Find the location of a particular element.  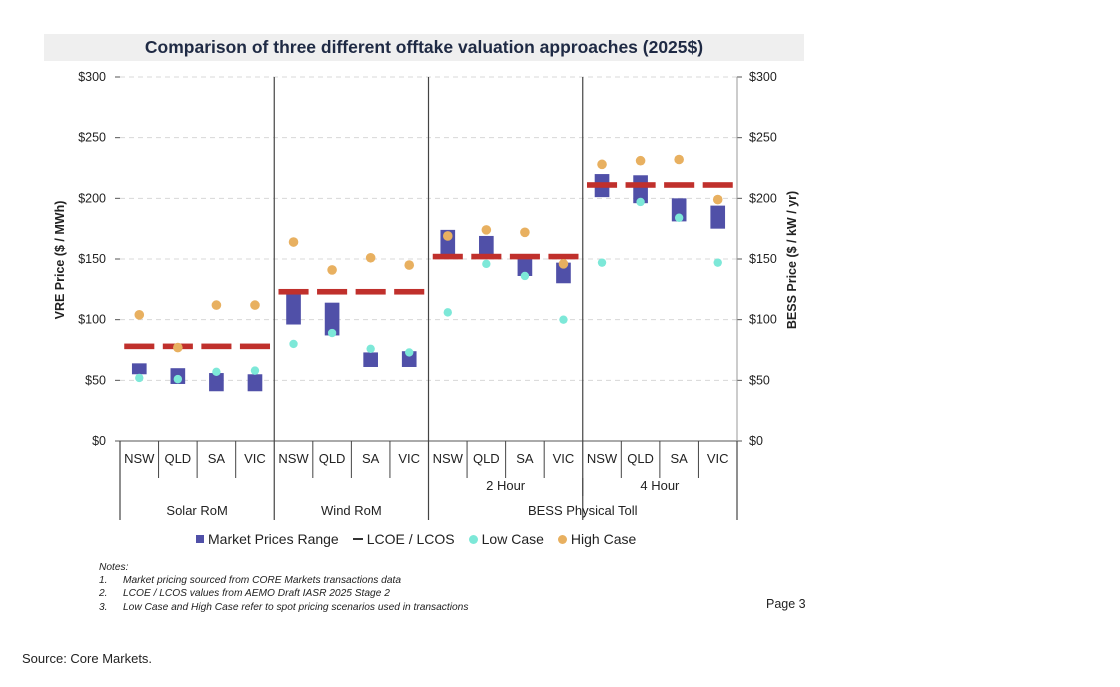

right-y-axis-title: BESS Price ($ / kW / yr) is located at coordinates (792, 260).